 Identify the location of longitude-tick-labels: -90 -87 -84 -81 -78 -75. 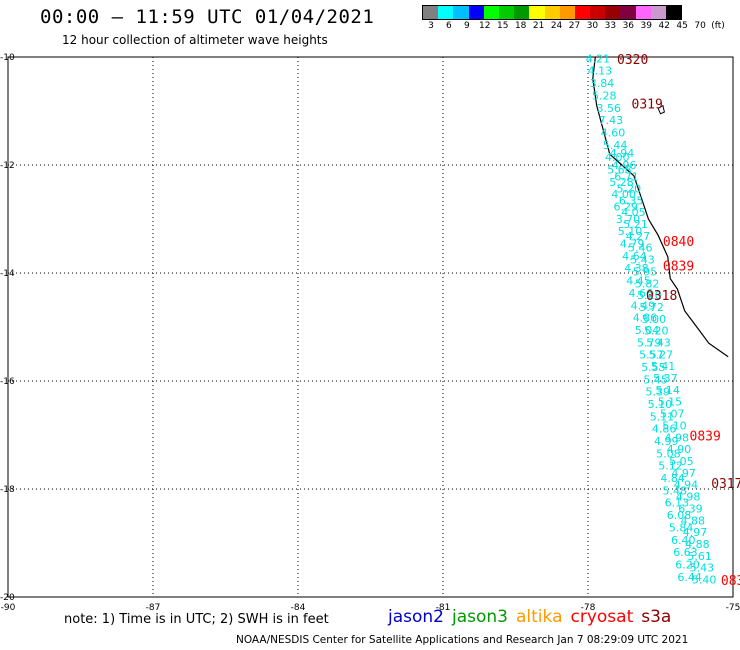
(370, 608).